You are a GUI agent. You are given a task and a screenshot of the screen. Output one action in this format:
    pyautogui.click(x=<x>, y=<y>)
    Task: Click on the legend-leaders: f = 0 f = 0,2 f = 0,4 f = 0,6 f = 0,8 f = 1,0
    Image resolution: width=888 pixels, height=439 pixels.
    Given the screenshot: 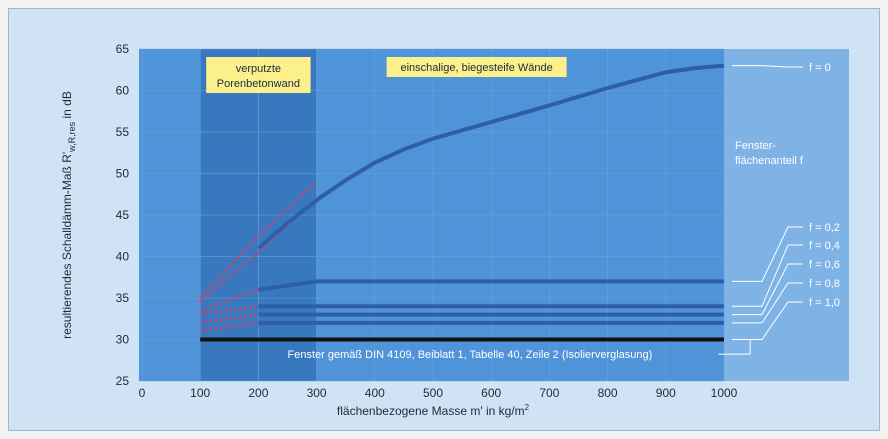 What is the action you would take?
    pyautogui.click(x=779, y=208)
    